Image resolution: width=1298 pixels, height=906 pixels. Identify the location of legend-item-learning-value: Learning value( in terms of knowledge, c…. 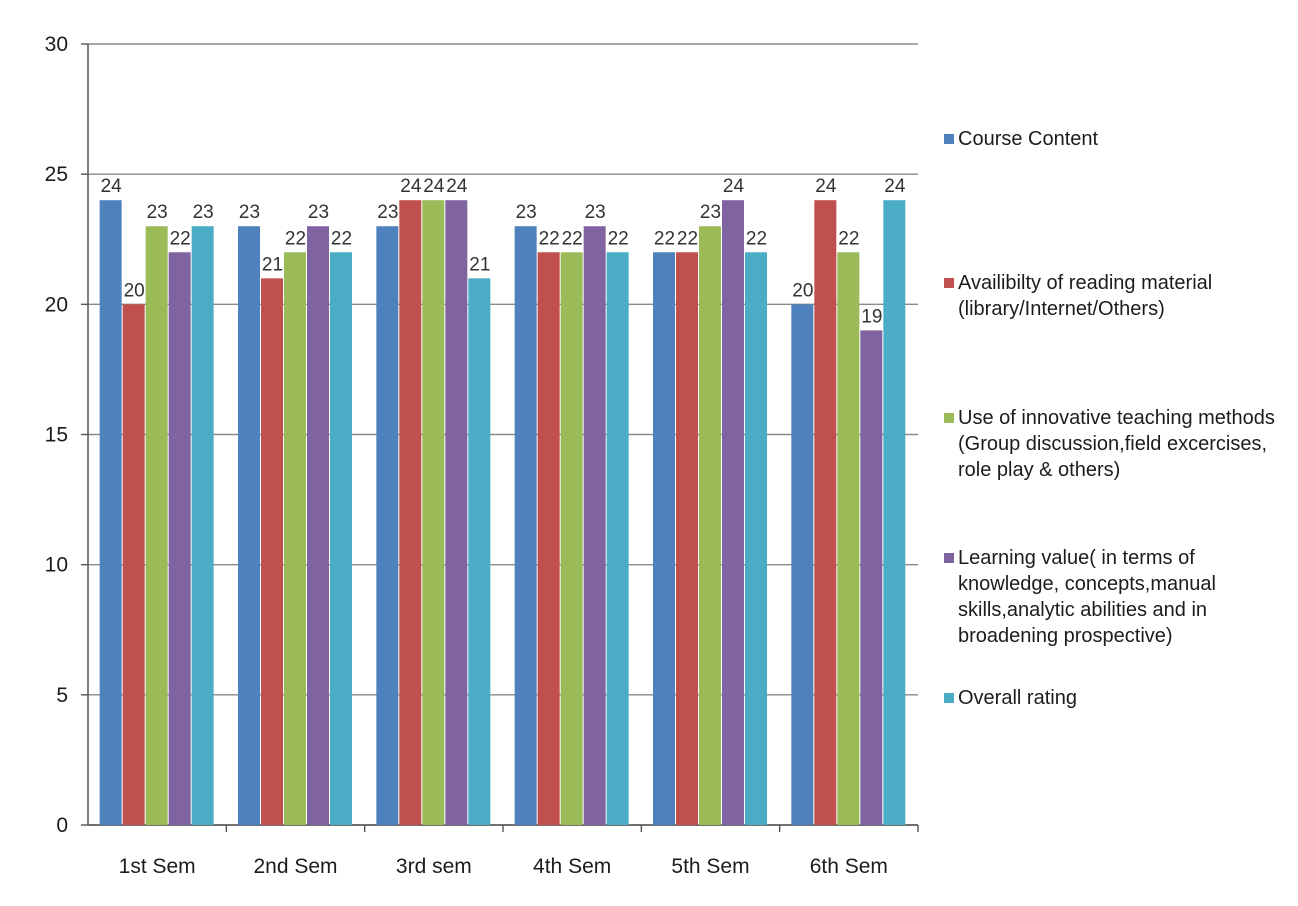
(1114, 597).